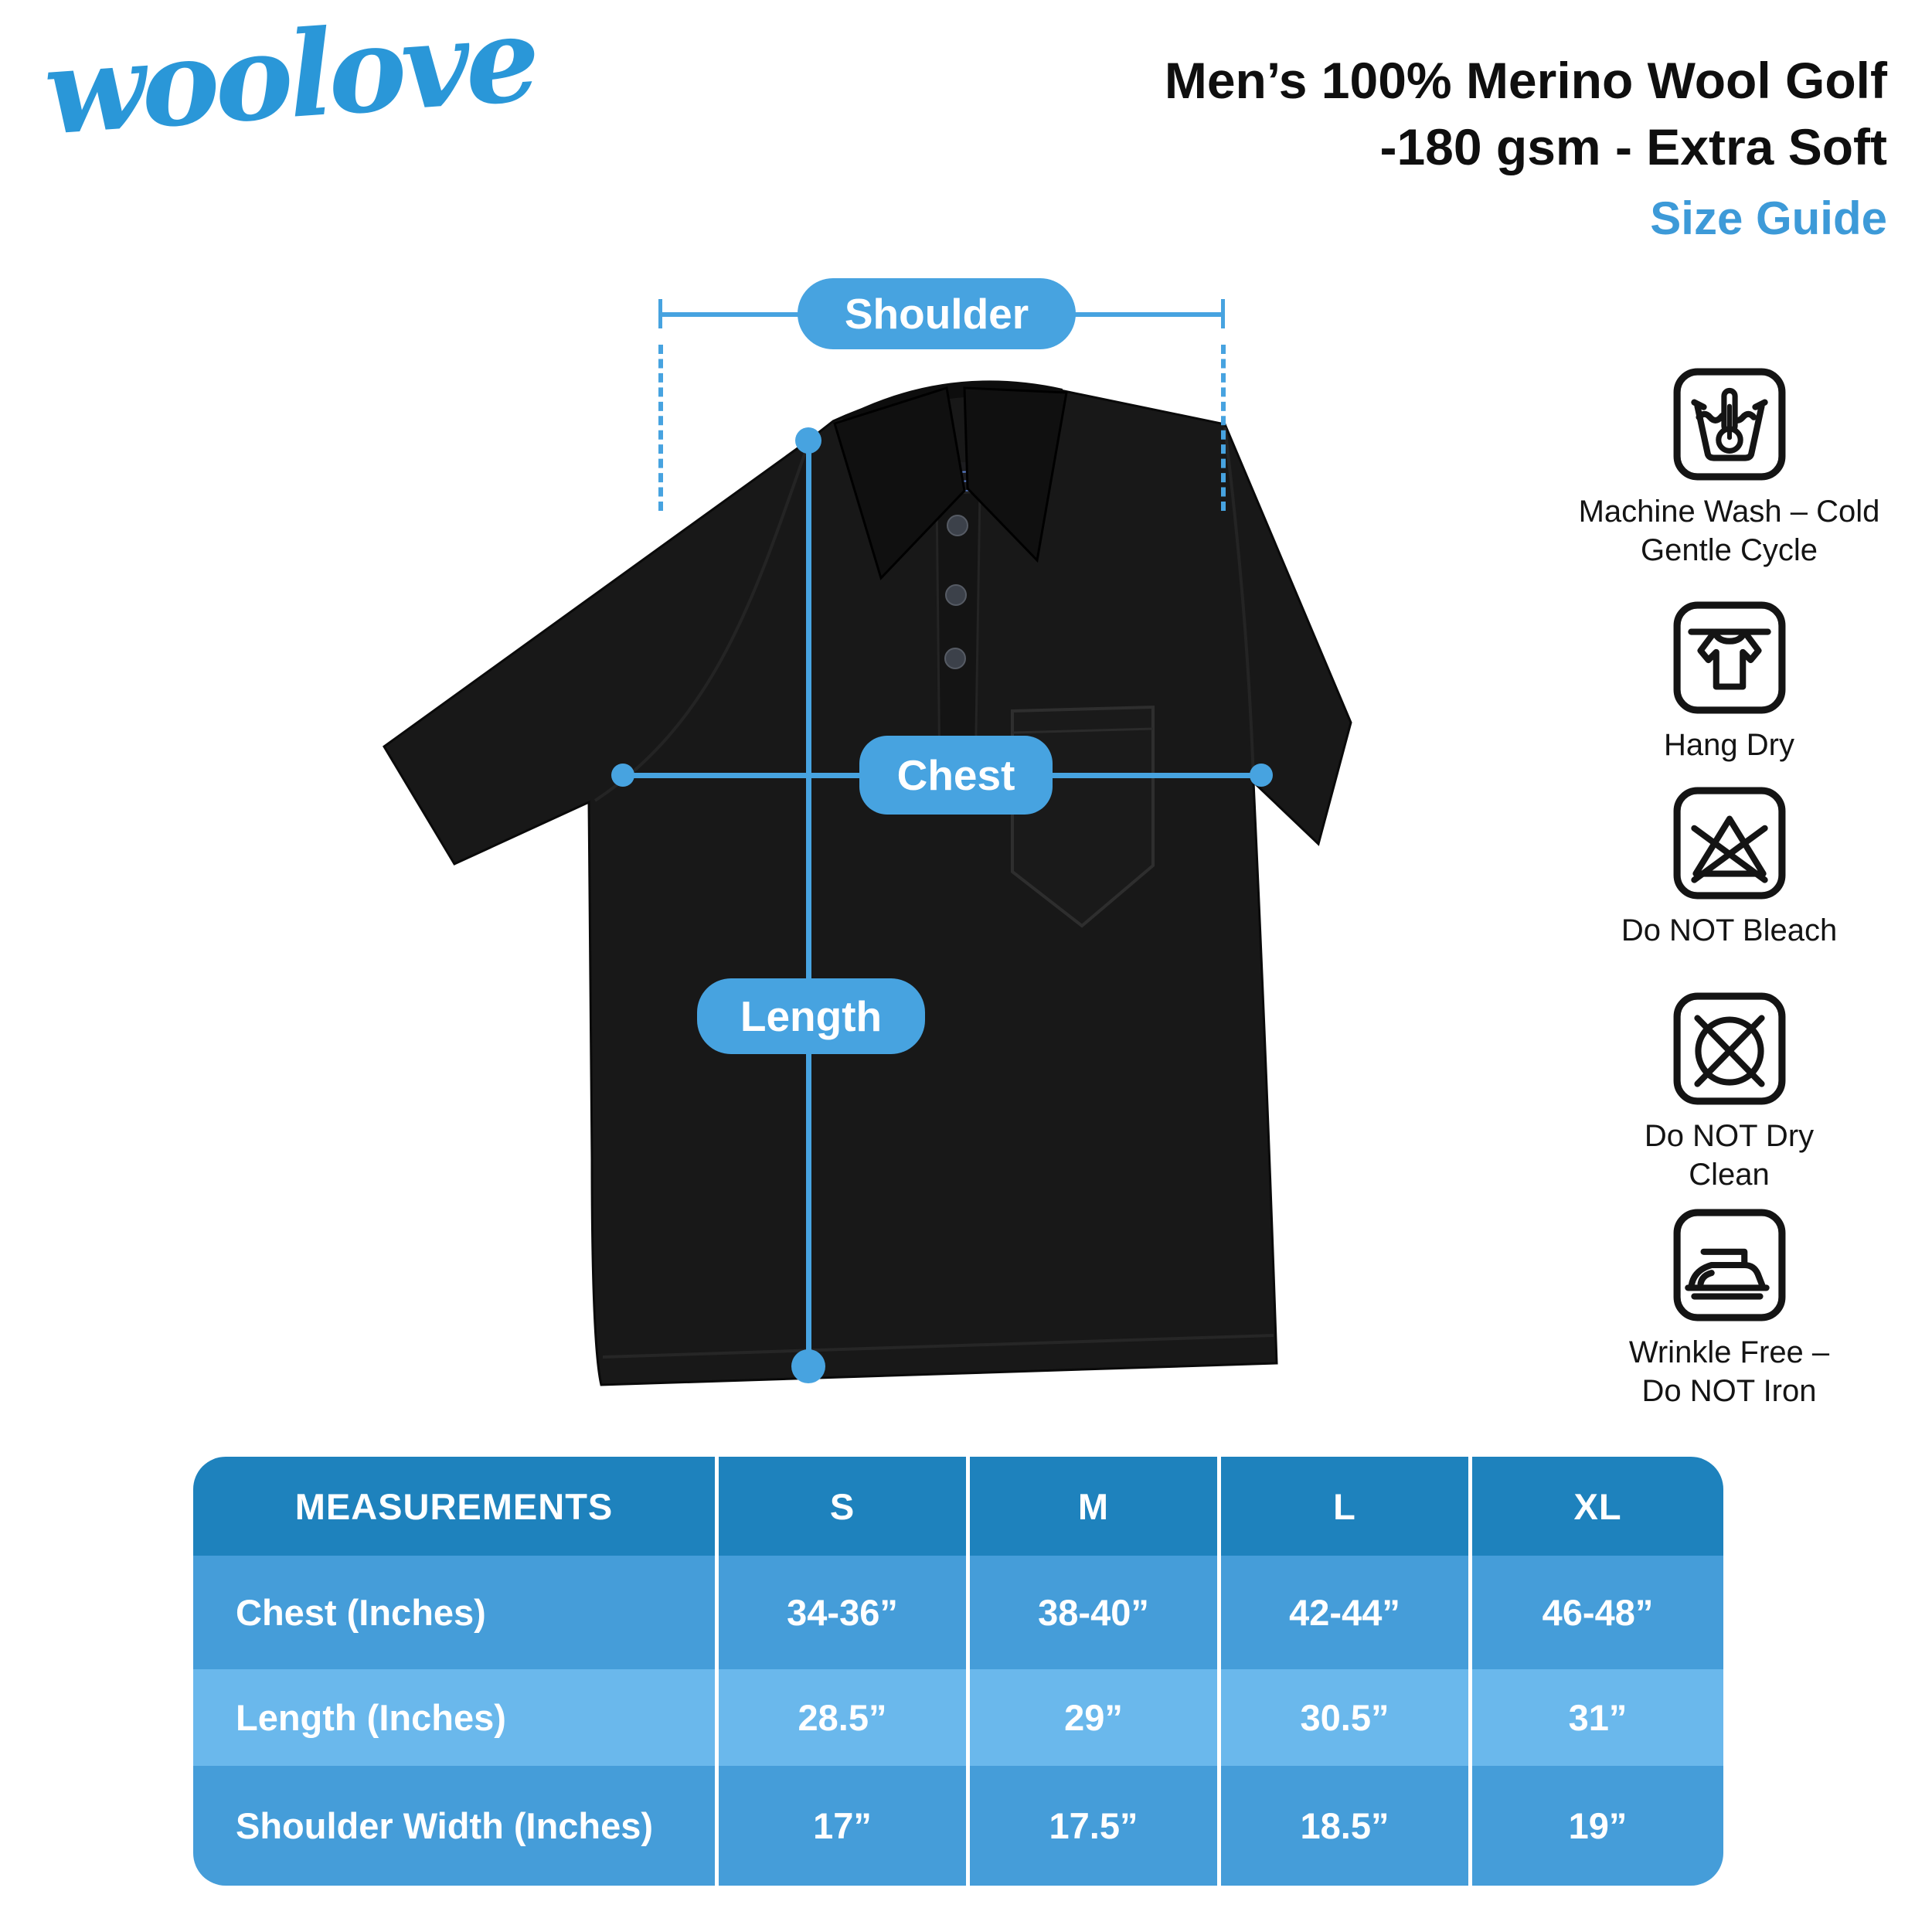 The height and width of the screenshot is (1932, 1932). I want to click on shoulder-dashed-right, so click(1223, 428).